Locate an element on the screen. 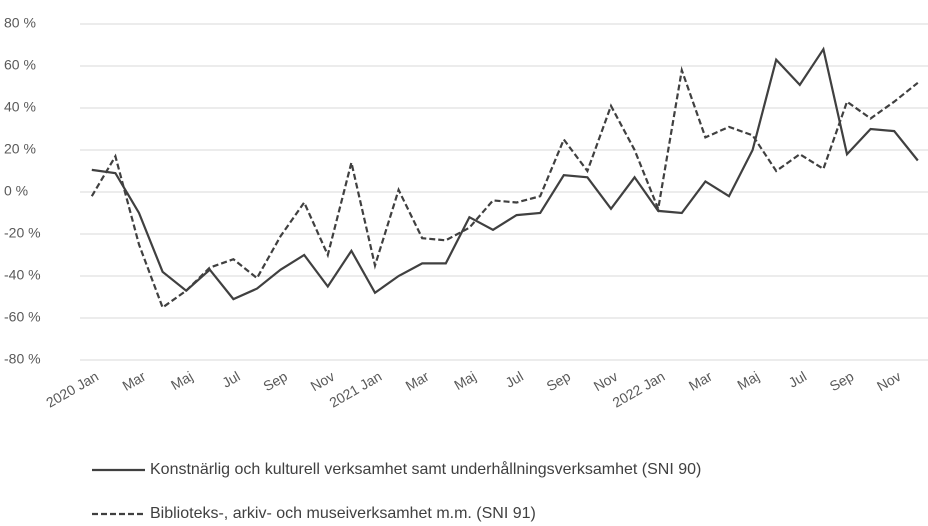 Image resolution: width=928 pixels, height=526 pixels. y-tick-label: -60 % is located at coordinates (22, 317).